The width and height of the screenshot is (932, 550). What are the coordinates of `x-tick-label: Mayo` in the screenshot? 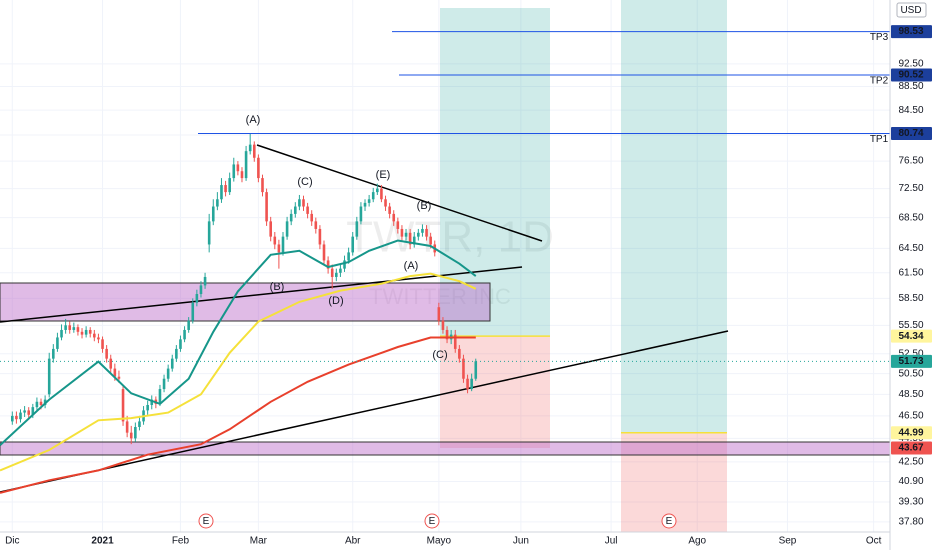 It's located at (439, 541).